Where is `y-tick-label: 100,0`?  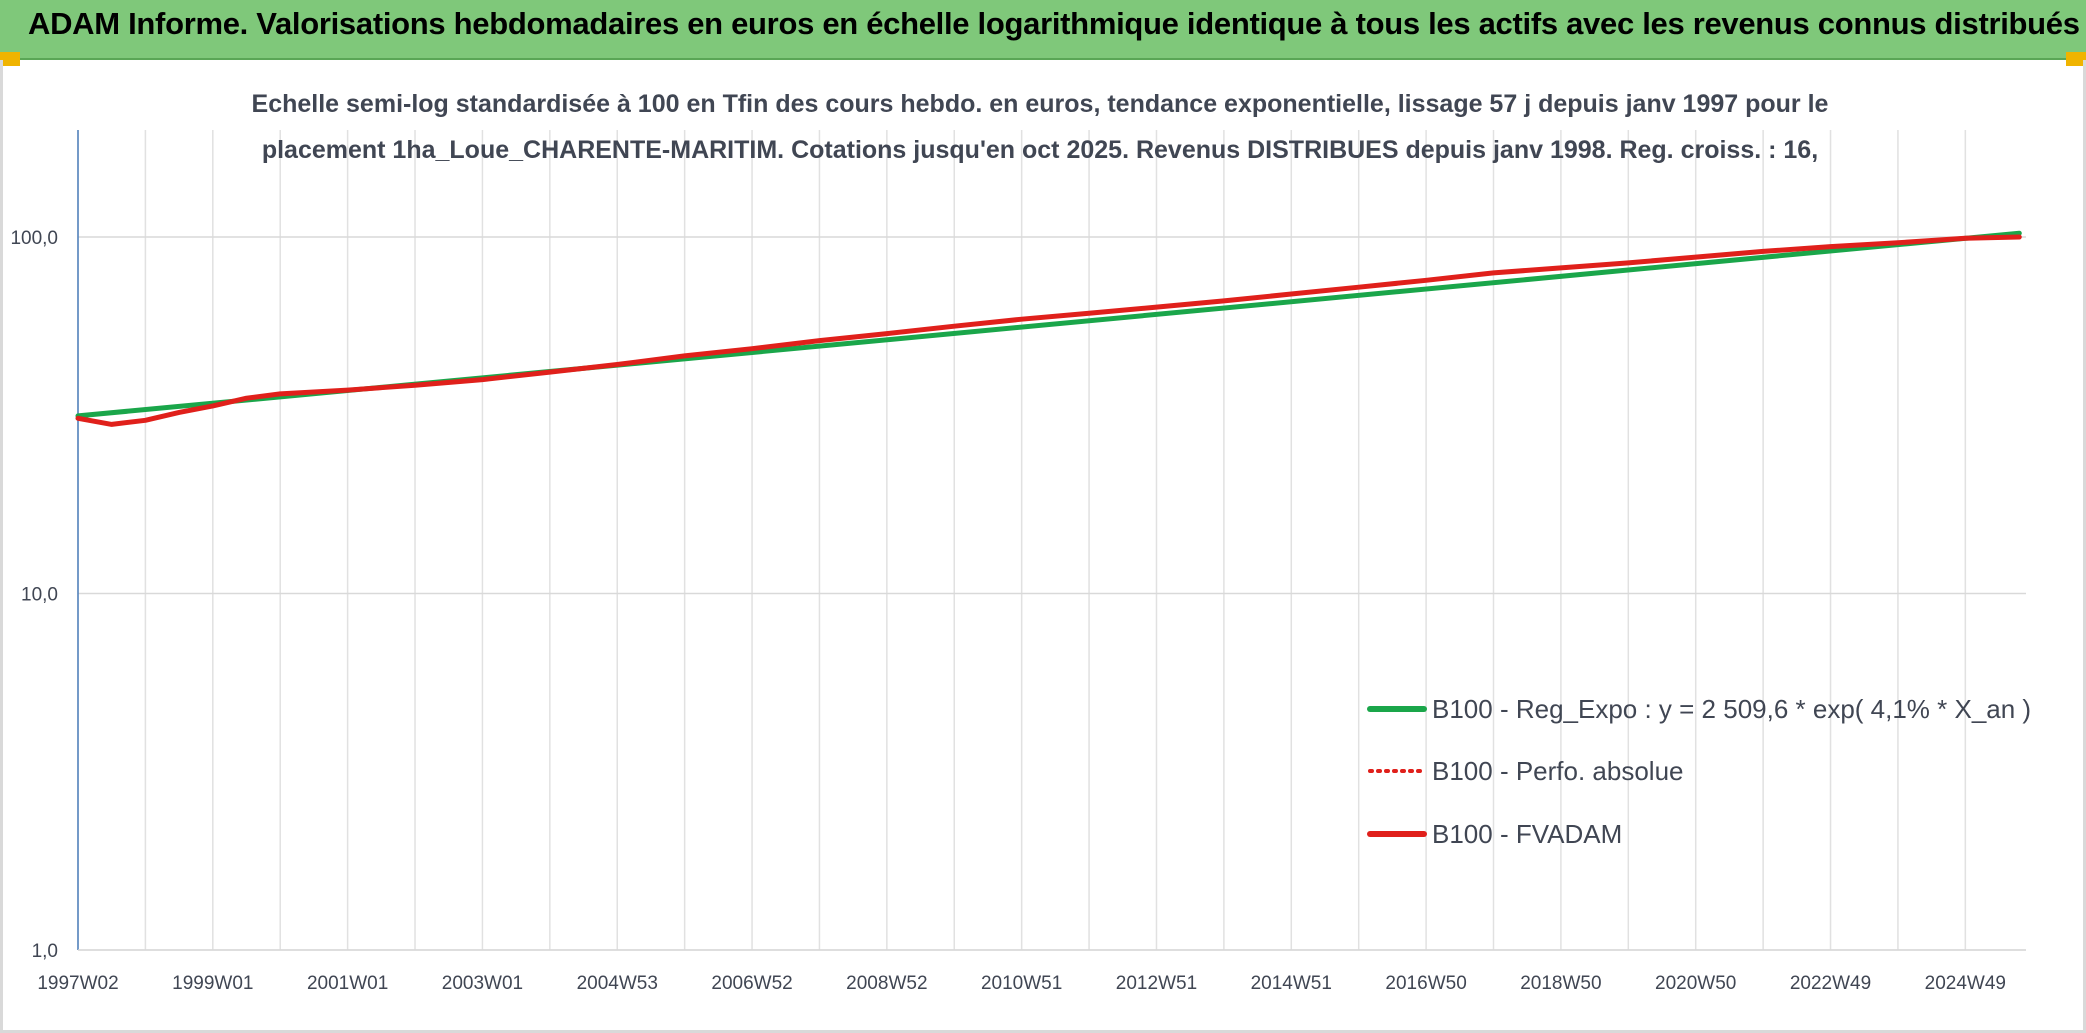
y-tick-label: 100,0 is located at coordinates (34, 238).